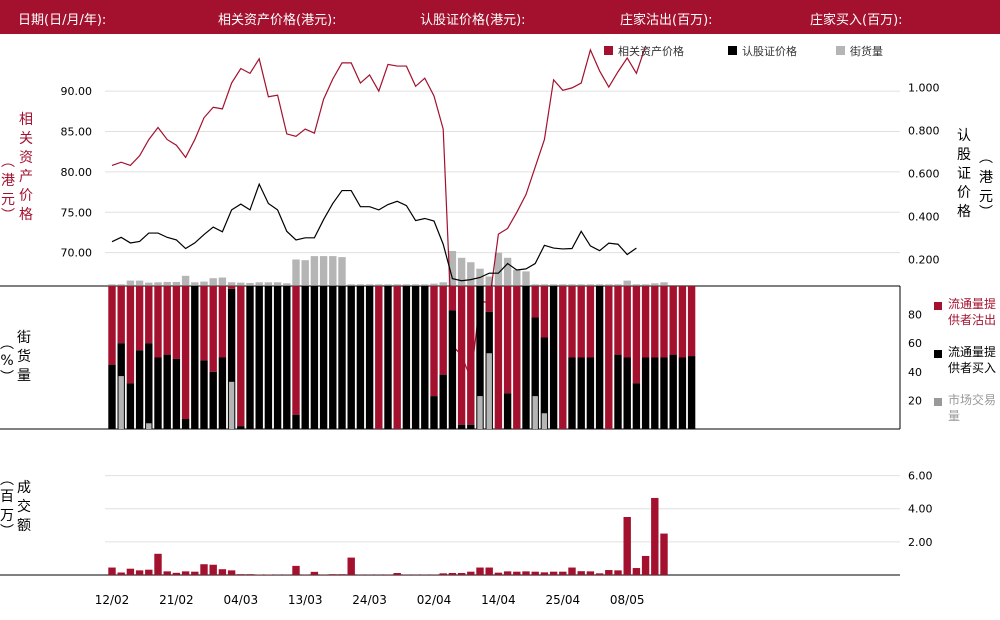  Describe the element at coordinates (77, 172) in the screenshot. I see `left-axis-tick: 80.00` at that location.